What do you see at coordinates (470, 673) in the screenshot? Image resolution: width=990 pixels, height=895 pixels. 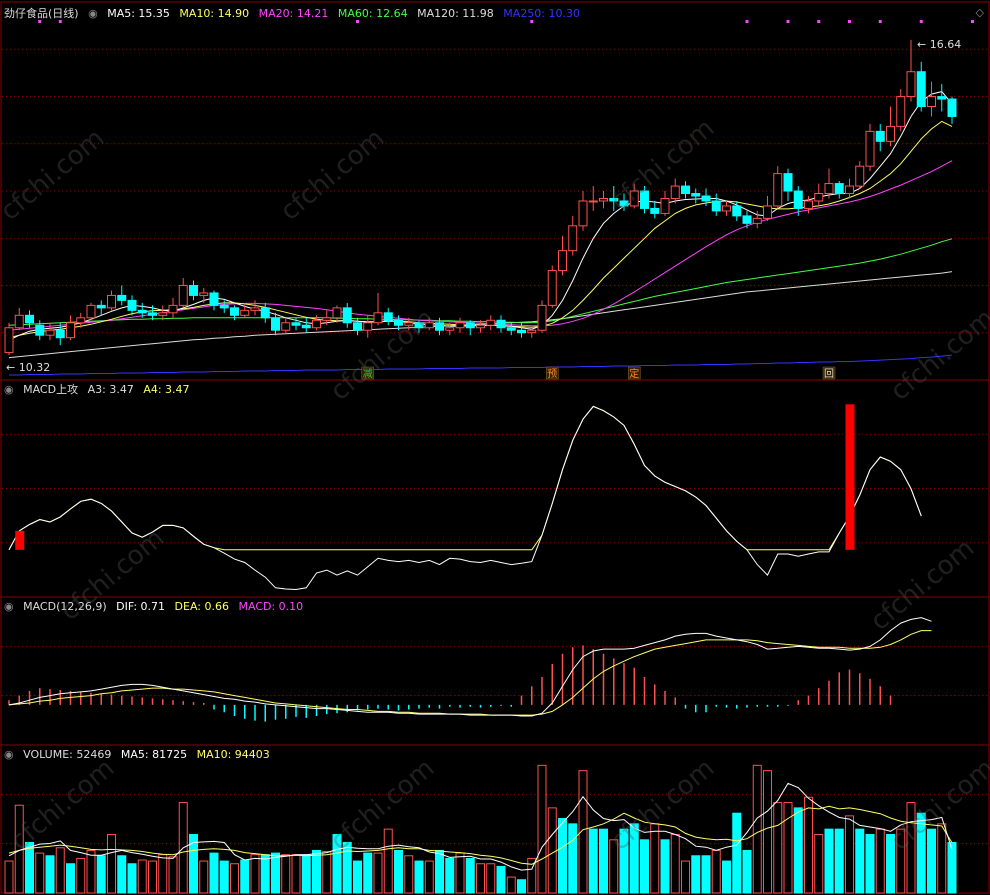 I see `dea-line` at bounding box center [470, 673].